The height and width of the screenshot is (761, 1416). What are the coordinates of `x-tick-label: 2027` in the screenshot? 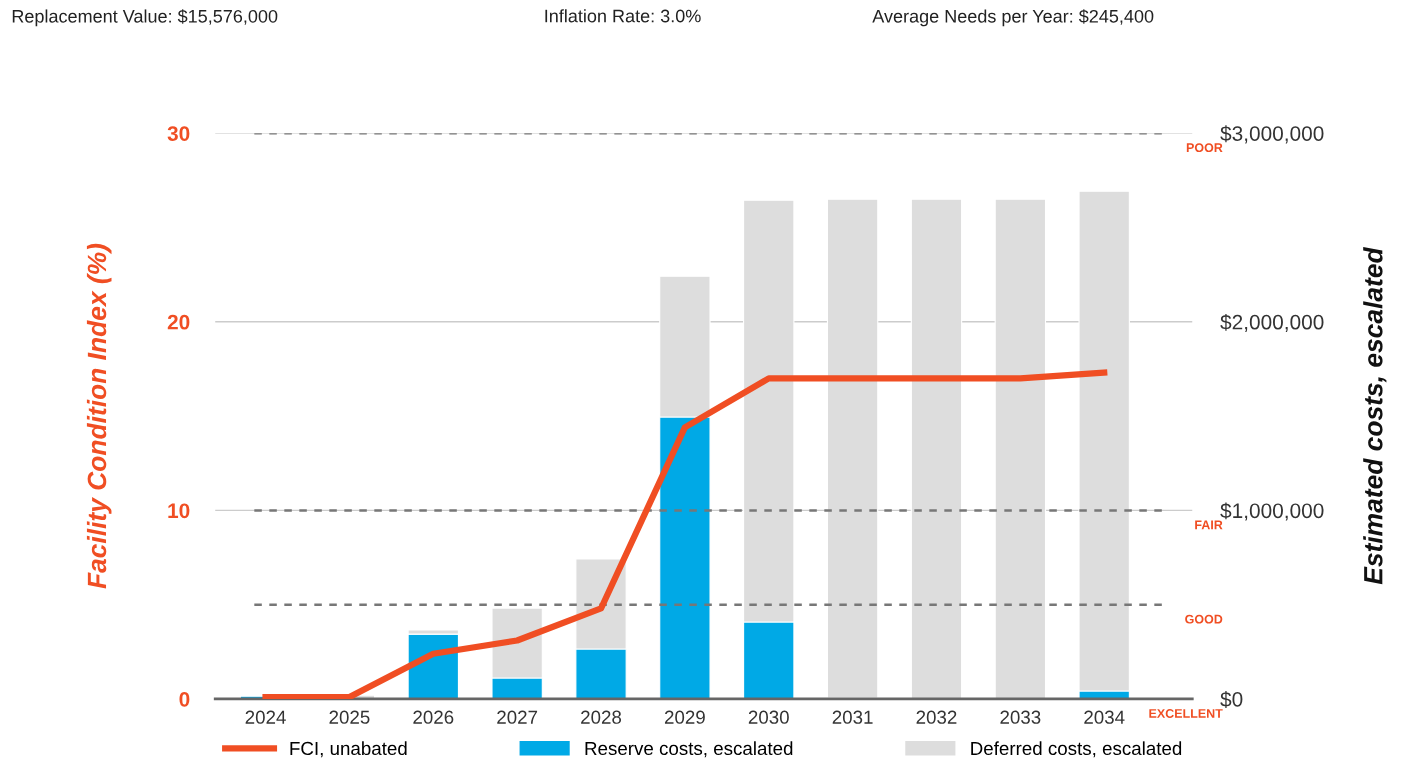 It's located at (517, 717).